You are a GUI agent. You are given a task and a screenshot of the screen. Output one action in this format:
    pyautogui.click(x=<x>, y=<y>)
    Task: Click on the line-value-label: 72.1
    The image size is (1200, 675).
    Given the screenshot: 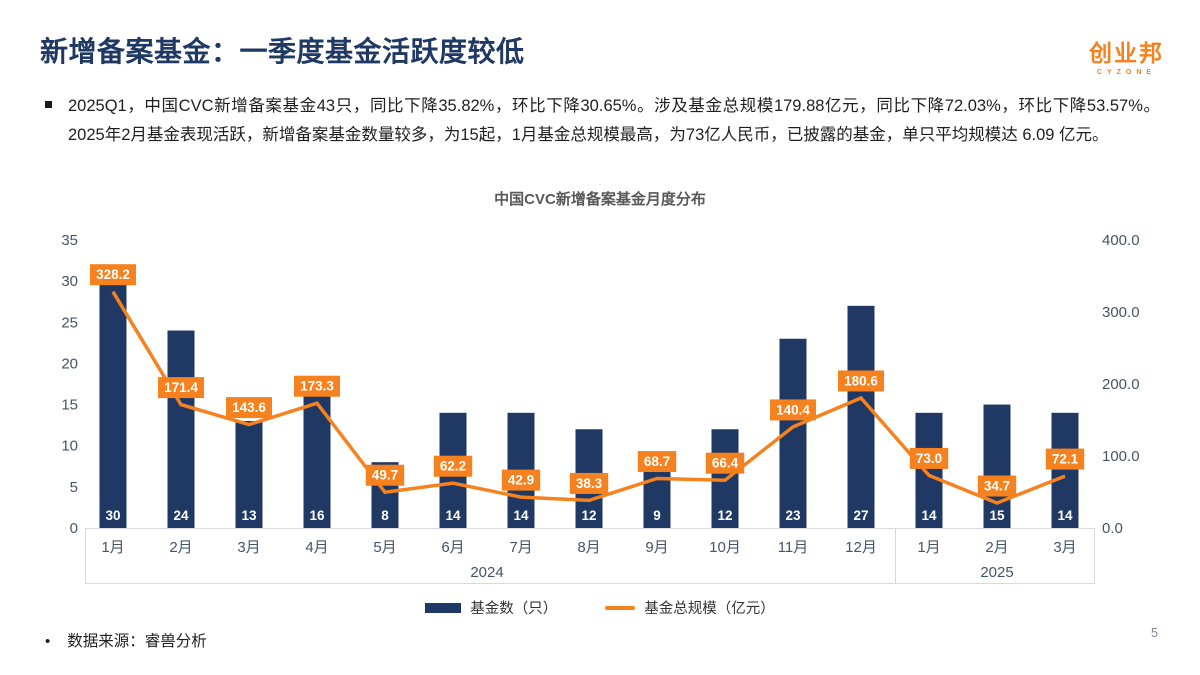 What is the action you would take?
    pyautogui.click(x=1065, y=459)
    